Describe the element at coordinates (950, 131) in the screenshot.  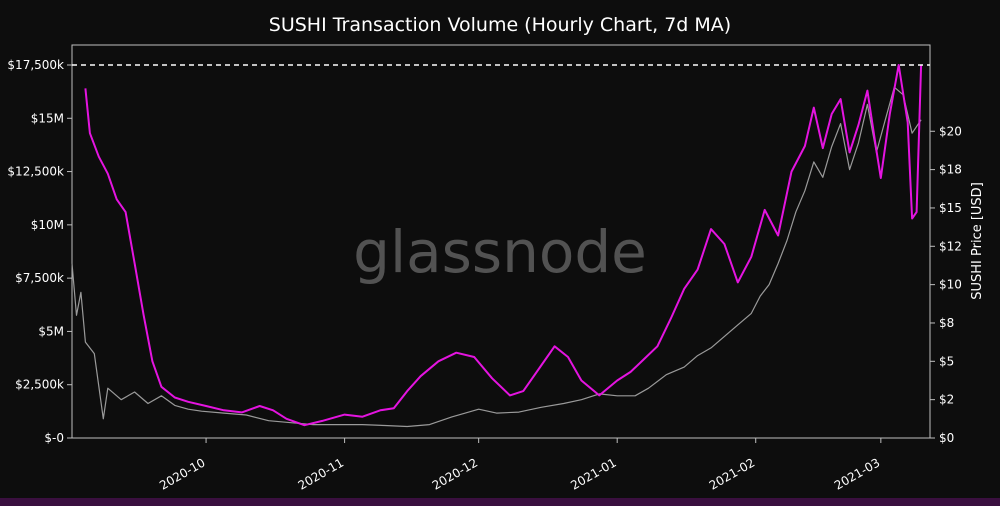
I see `right-tick-label: $20` at that location.